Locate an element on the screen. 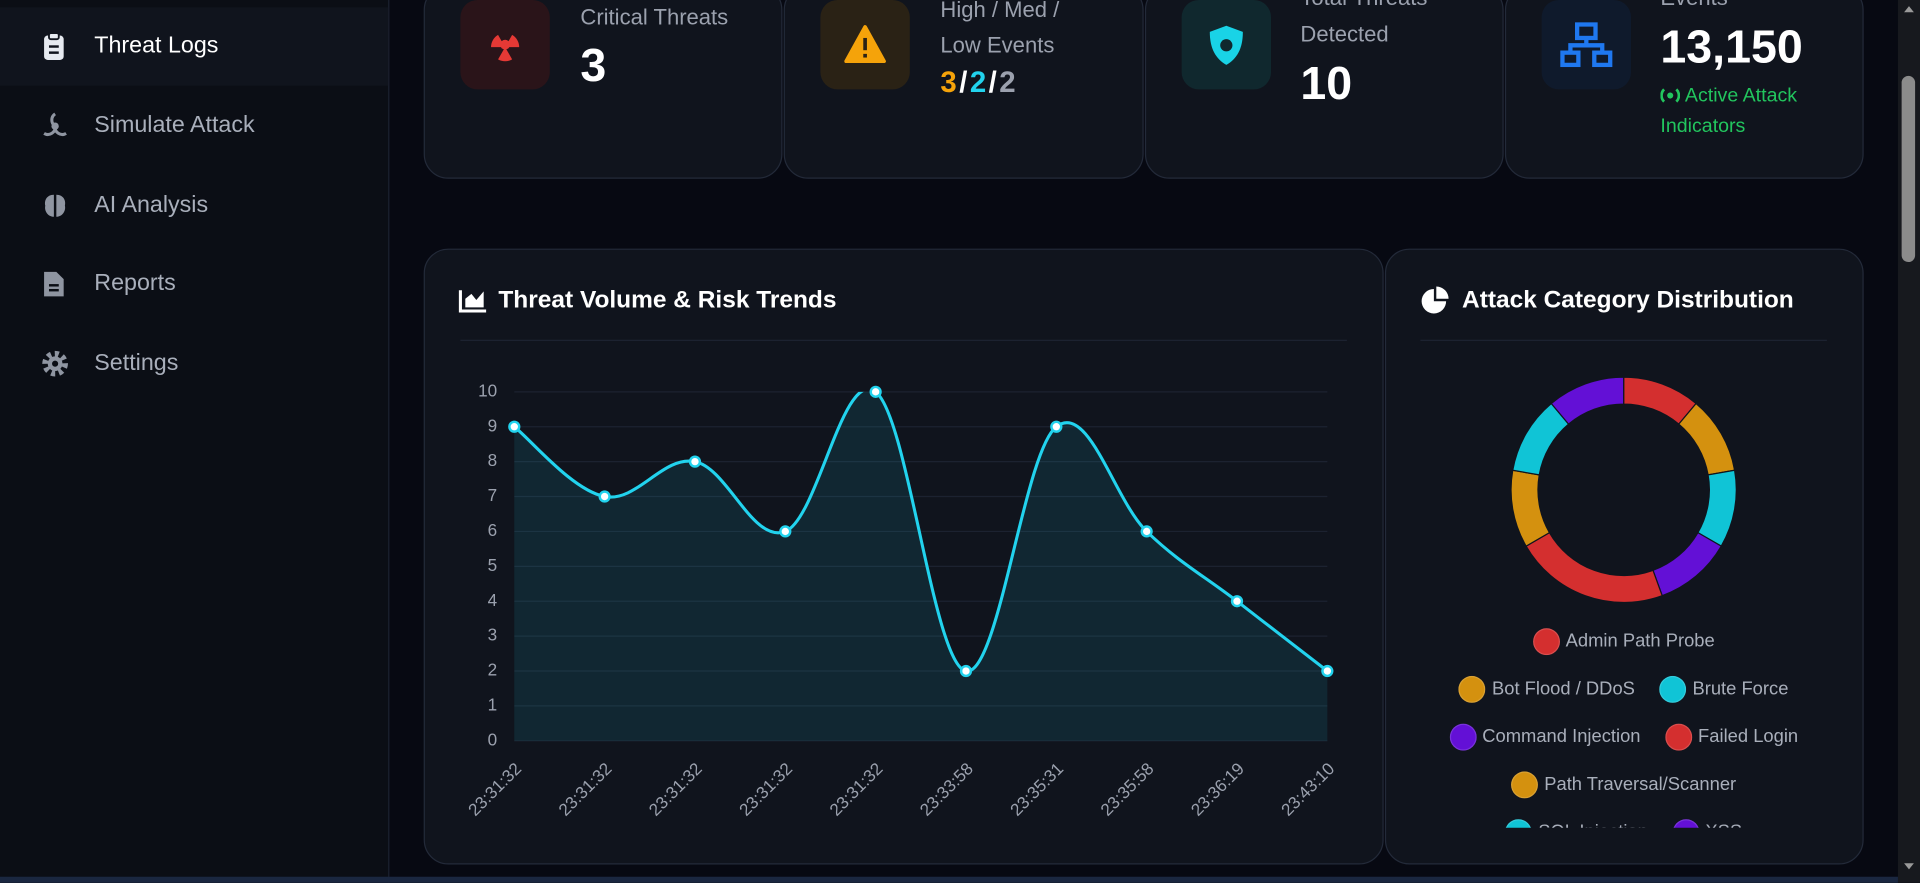 The image size is (1920, 883). legend-item: Failed Login is located at coordinates (1731, 737).